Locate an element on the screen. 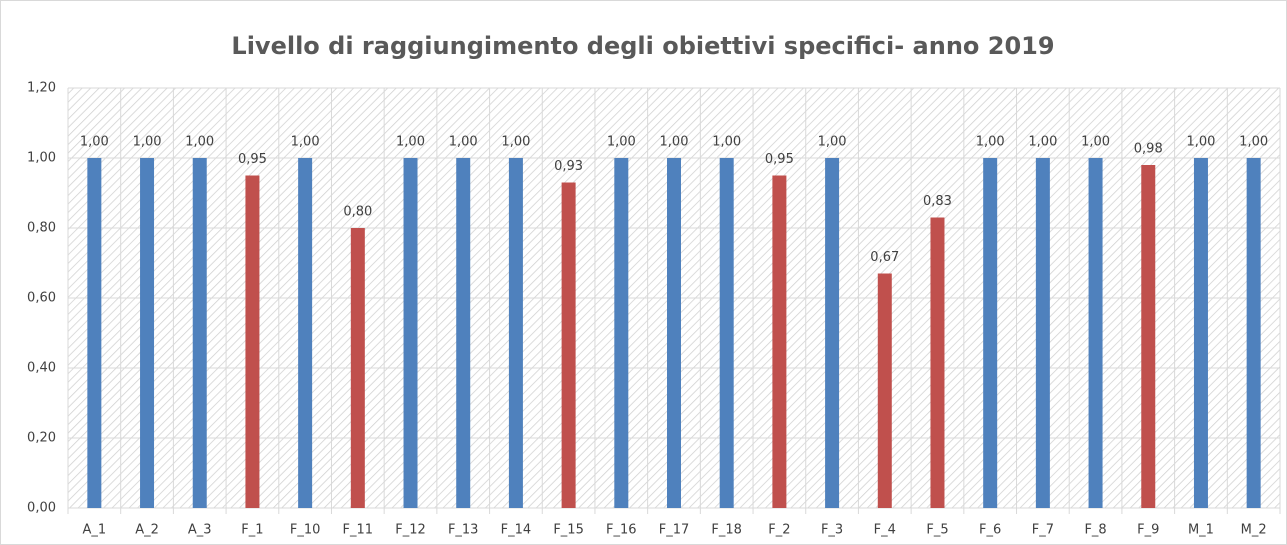  x-tick-label: A_2 is located at coordinates (147, 530).